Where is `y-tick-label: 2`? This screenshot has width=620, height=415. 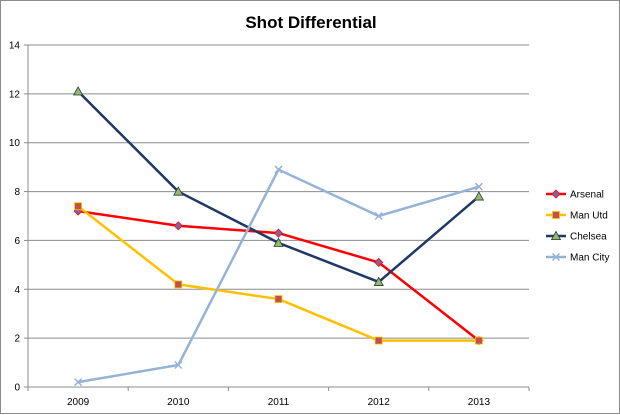
y-tick-label: 2 is located at coordinates (17, 339).